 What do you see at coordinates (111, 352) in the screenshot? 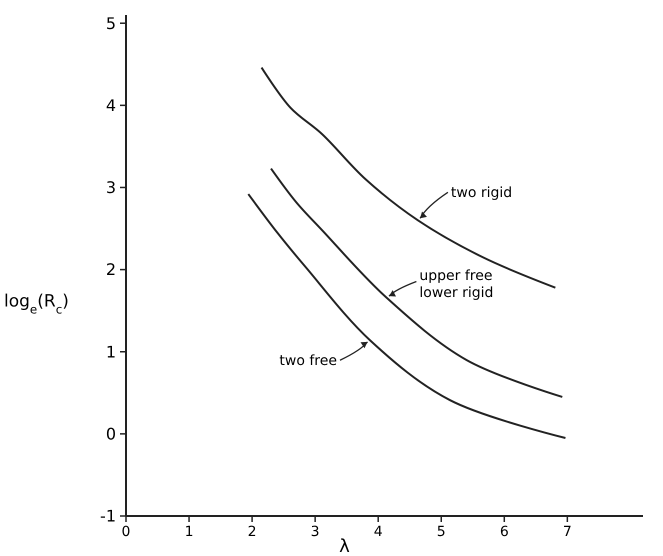
I see `y-tick-label: 1` at bounding box center [111, 352].